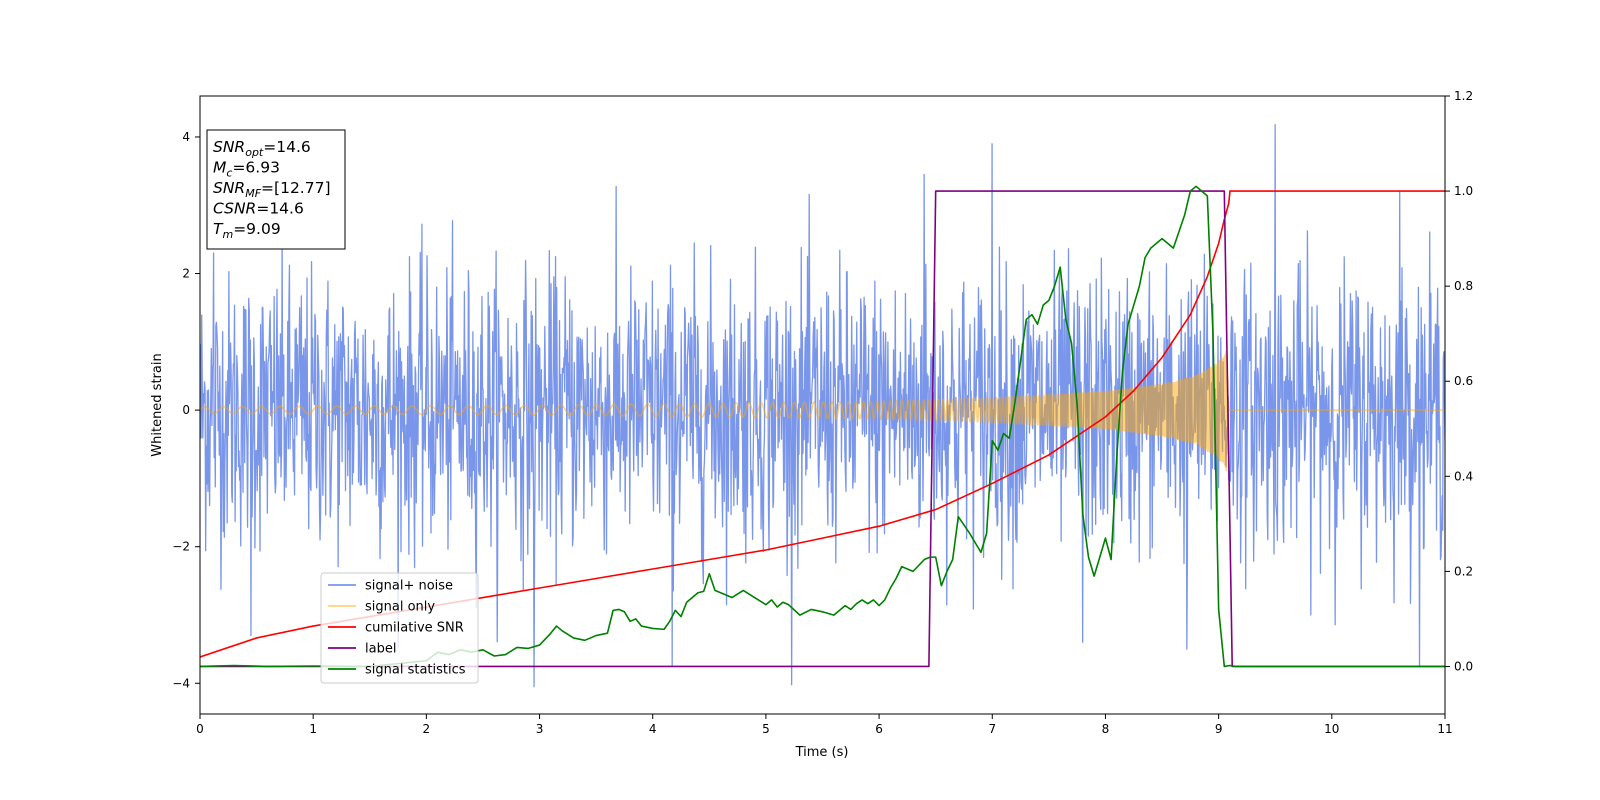 The width and height of the screenshot is (1600, 800). What do you see at coordinates (380, 649) in the screenshot?
I see `legend-label: label` at bounding box center [380, 649].